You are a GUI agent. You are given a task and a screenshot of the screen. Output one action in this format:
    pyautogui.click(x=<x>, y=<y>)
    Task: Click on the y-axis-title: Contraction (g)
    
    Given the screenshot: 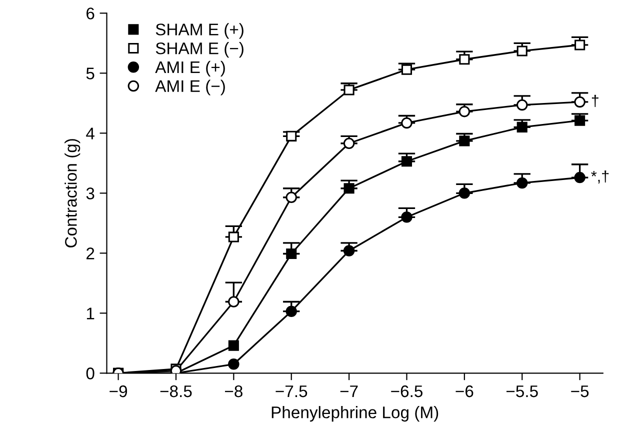 What is the action you would take?
    pyautogui.click(x=72, y=193)
    